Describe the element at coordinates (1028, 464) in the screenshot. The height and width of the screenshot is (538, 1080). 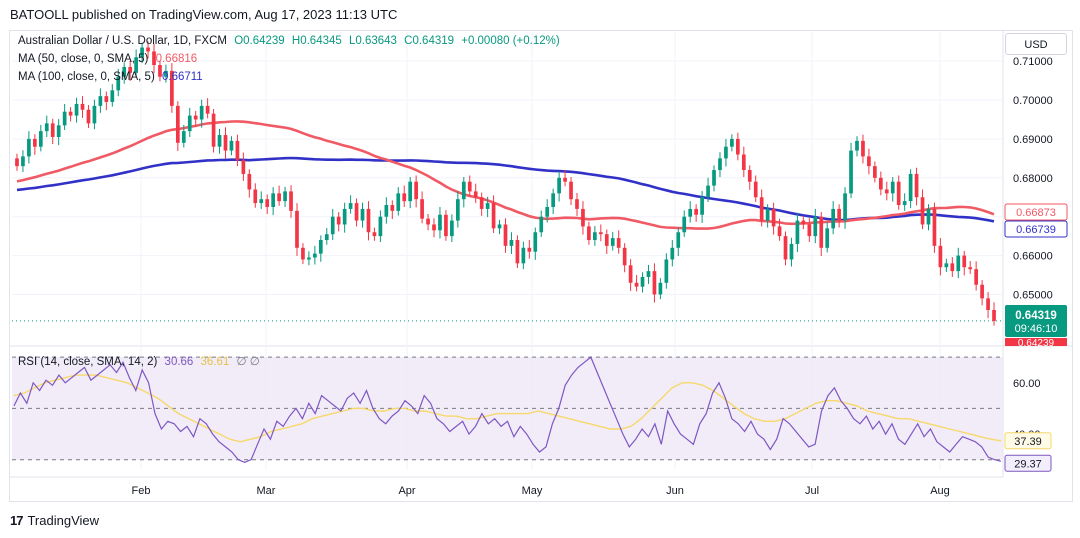
I see `rsi-badge-text: 29.37` at that location.